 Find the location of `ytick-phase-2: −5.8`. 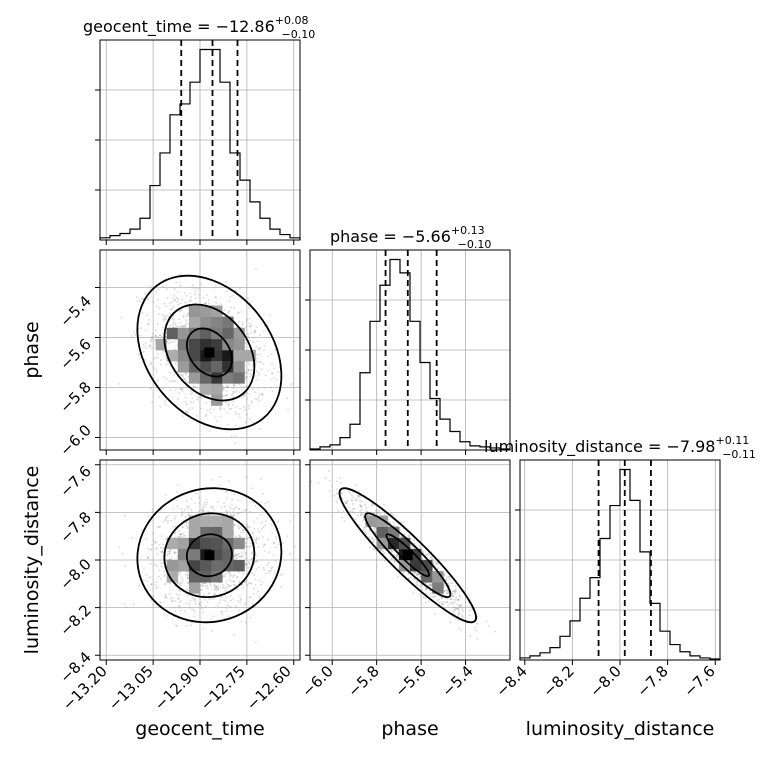

ytick-phase-2: −5.8 is located at coordinates (75, 397).